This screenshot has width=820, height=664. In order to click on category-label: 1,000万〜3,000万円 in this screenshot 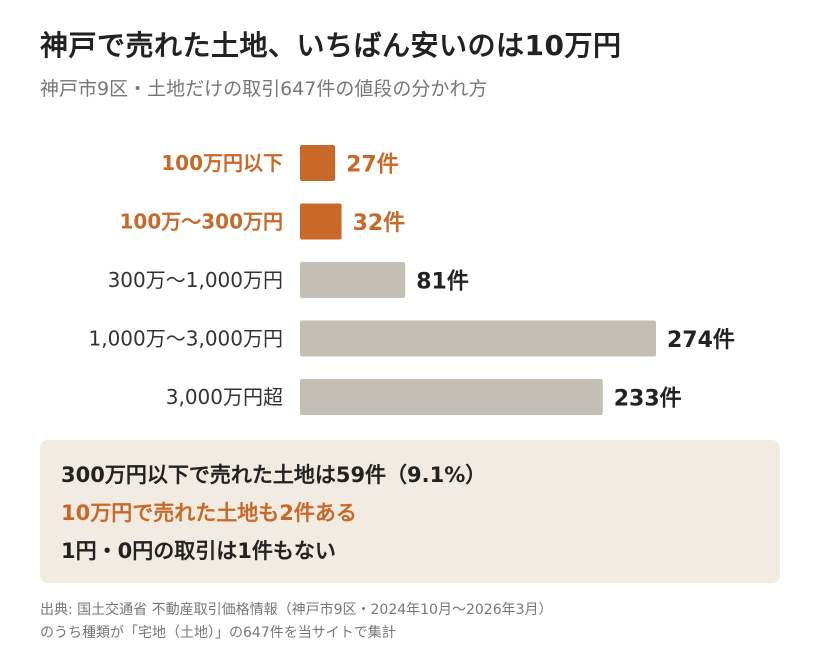, I will do `click(185, 339)`.